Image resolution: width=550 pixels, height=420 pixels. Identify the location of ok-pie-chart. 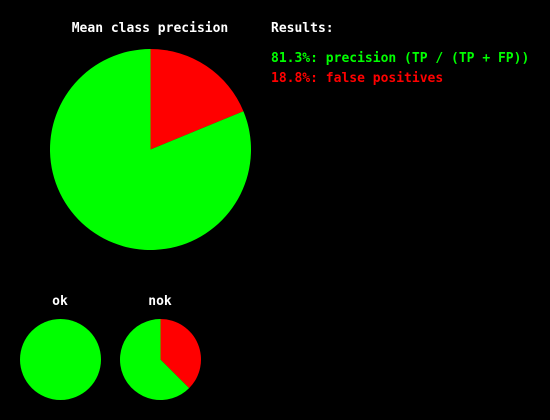
(60, 359).